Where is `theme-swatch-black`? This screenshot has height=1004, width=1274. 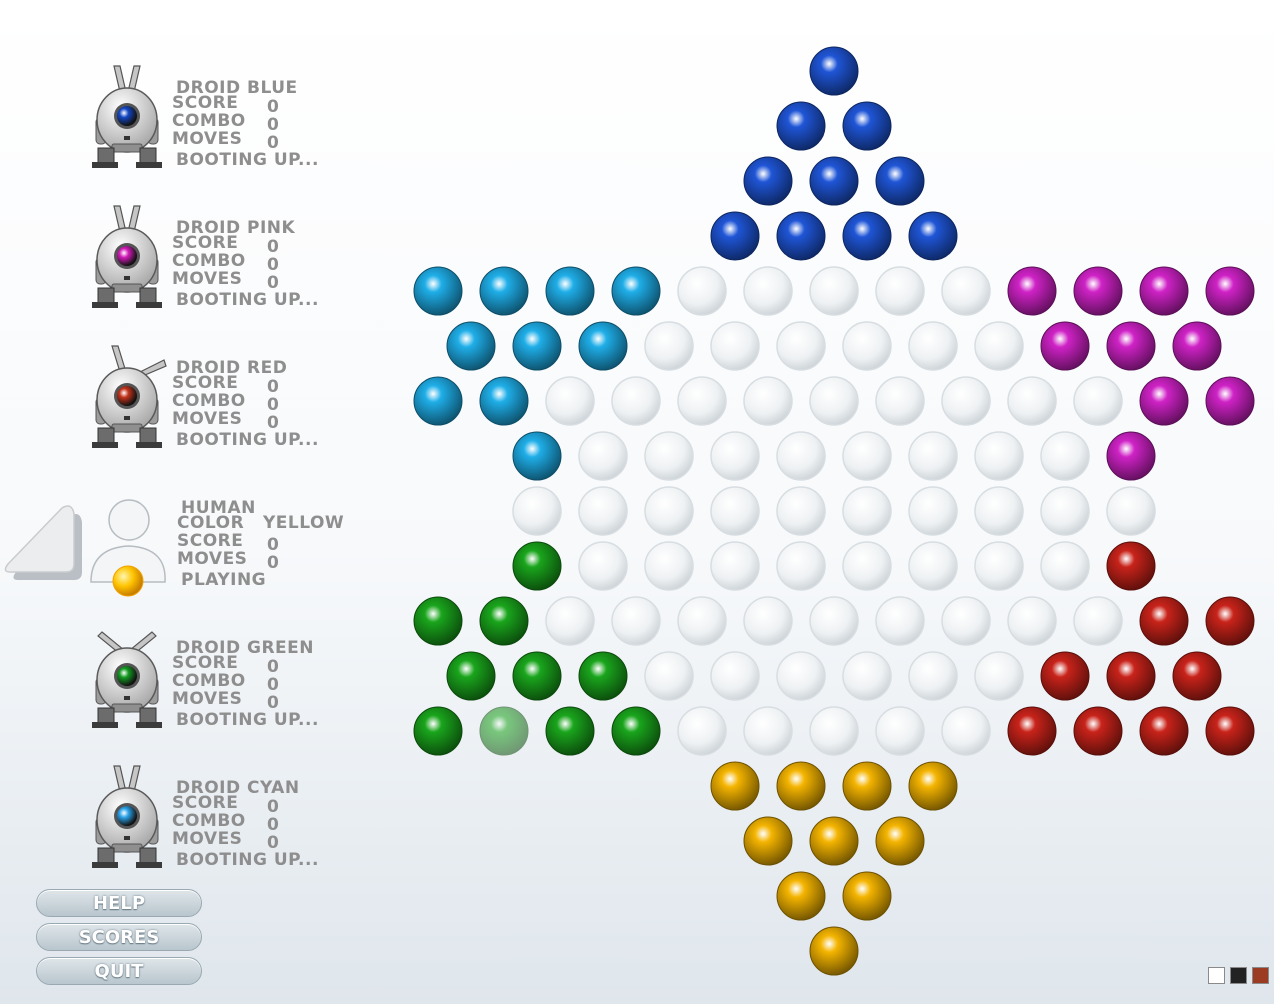 theme-swatch-black is located at coordinates (1238, 975).